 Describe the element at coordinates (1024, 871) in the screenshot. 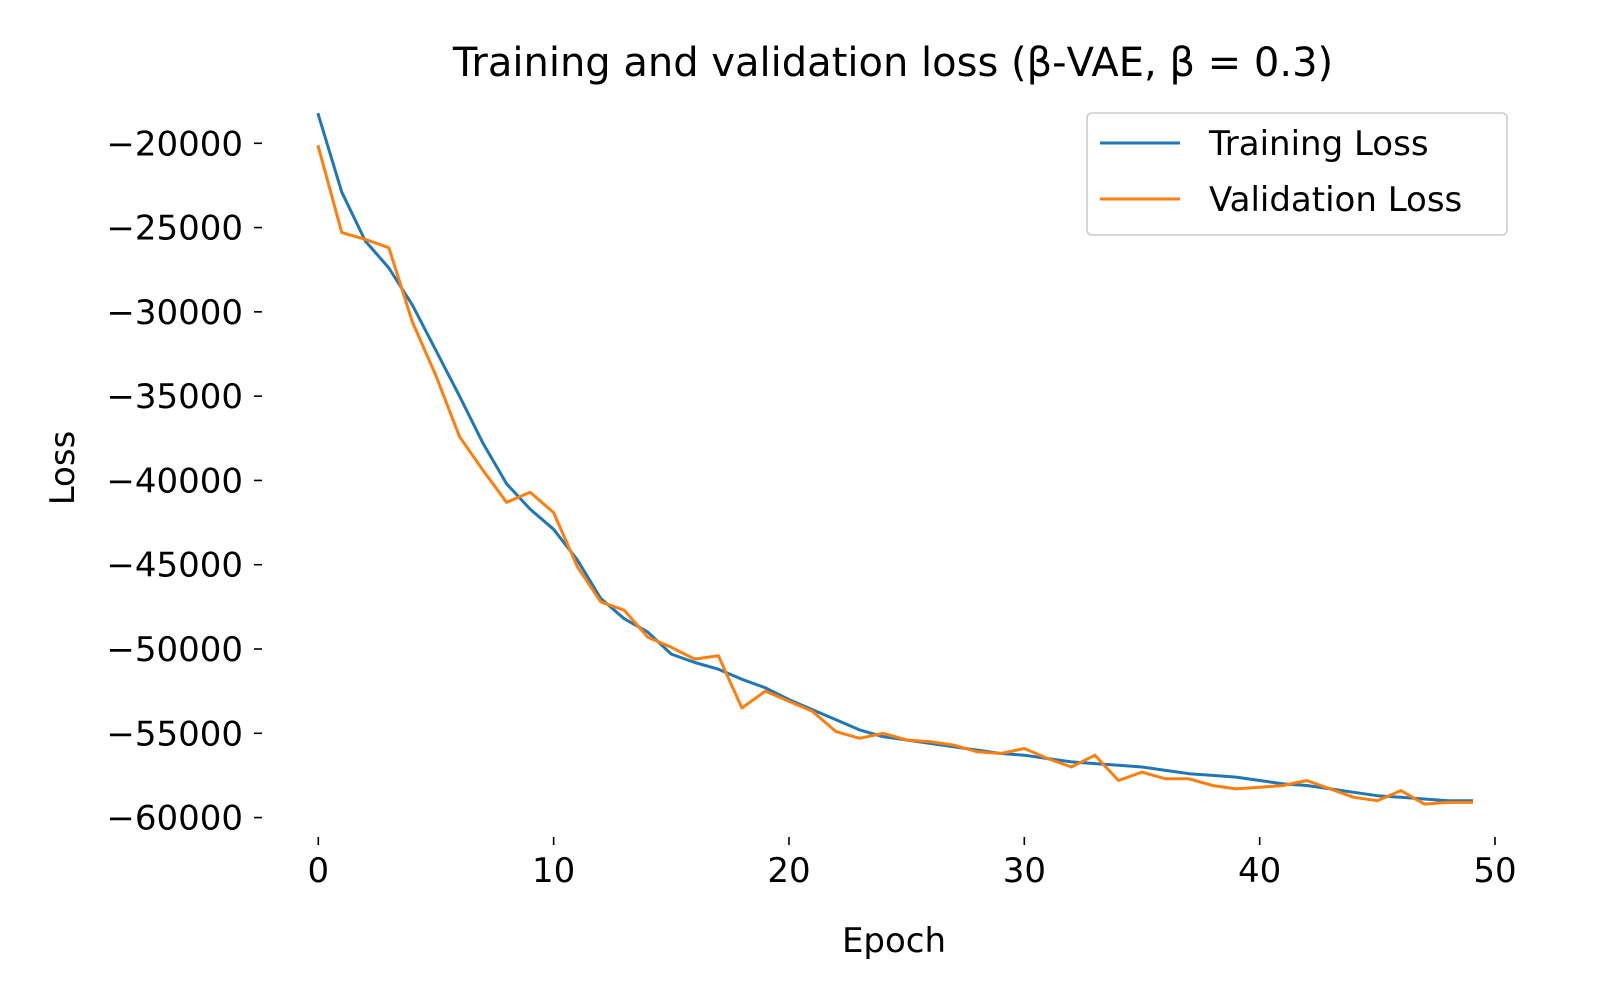

I see `x-tick-label: 30` at that location.